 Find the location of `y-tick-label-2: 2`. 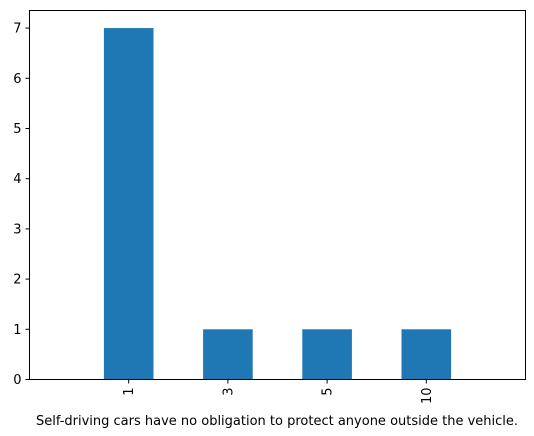

y-tick-label-2: 2 is located at coordinates (17, 280).